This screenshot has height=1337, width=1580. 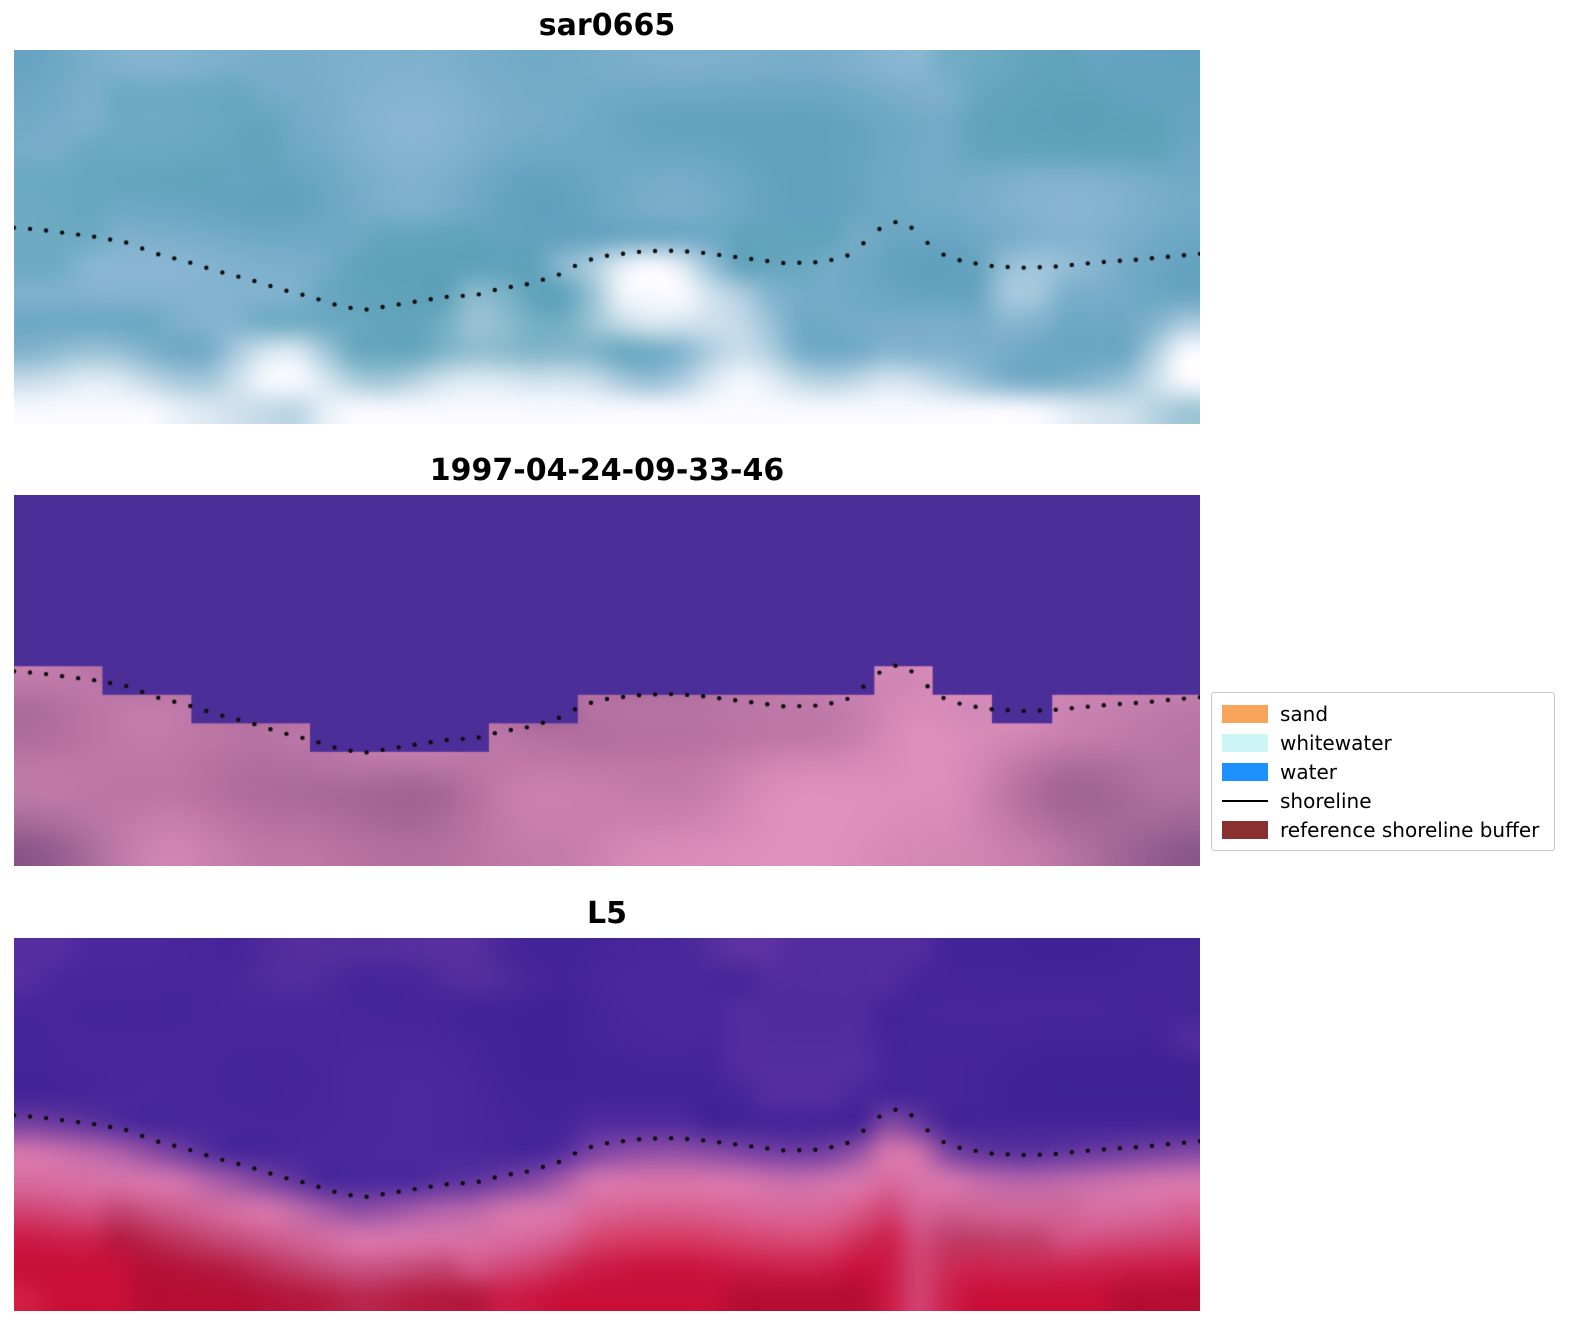 What do you see at coordinates (607, 25) in the screenshot?
I see `panel-title-sar: sar0665` at bounding box center [607, 25].